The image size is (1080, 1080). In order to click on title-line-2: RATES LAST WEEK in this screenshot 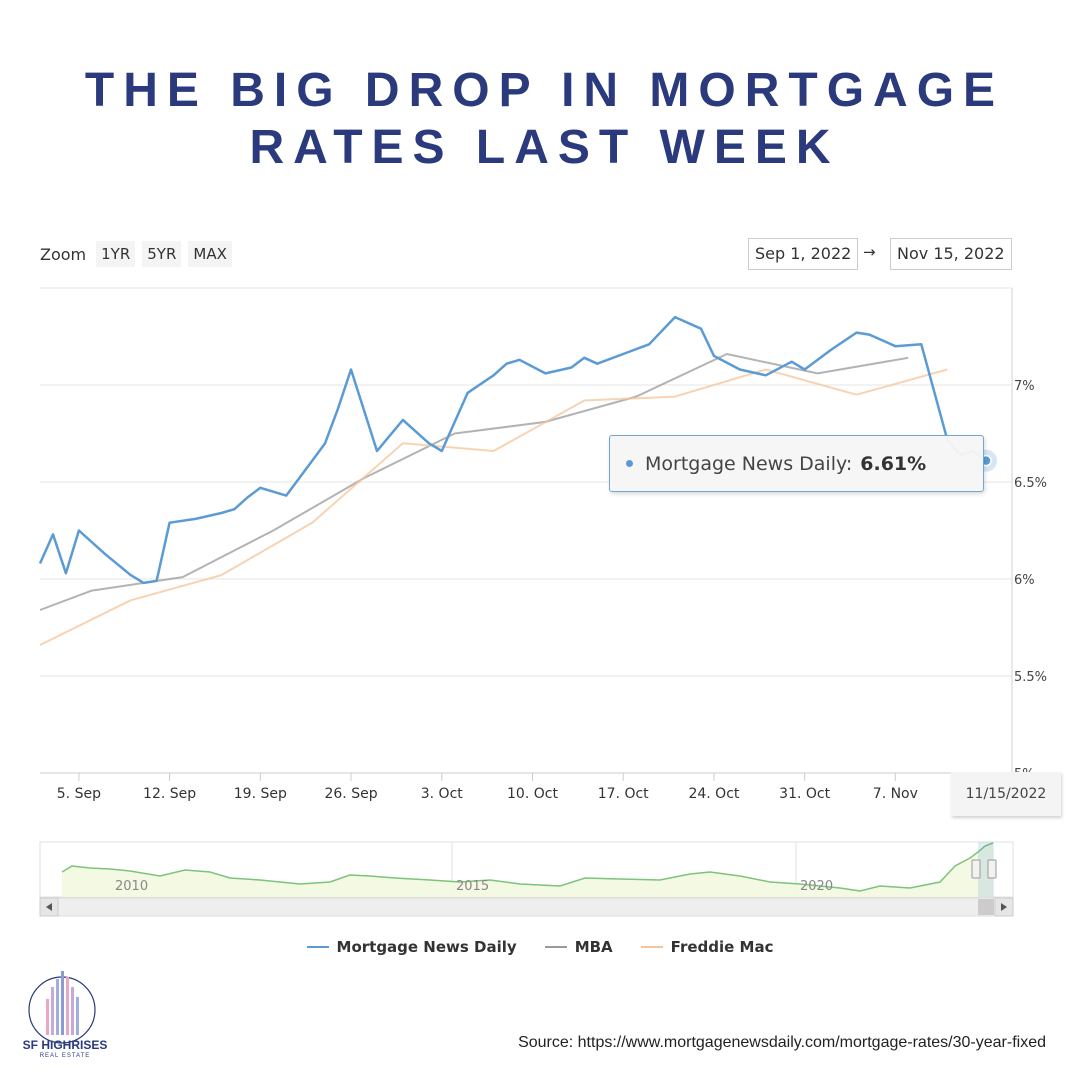, I will do `click(544, 147)`.